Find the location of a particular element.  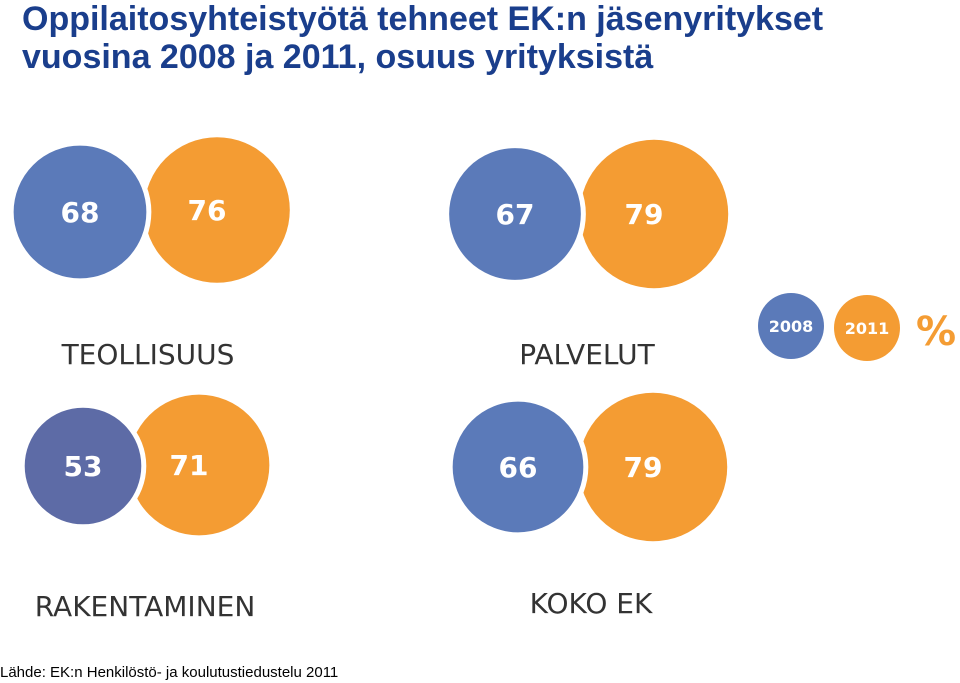

chart-title-line2: vuosina 2008 ja 2011, osuus yrityksistä is located at coordinates (338, 57).